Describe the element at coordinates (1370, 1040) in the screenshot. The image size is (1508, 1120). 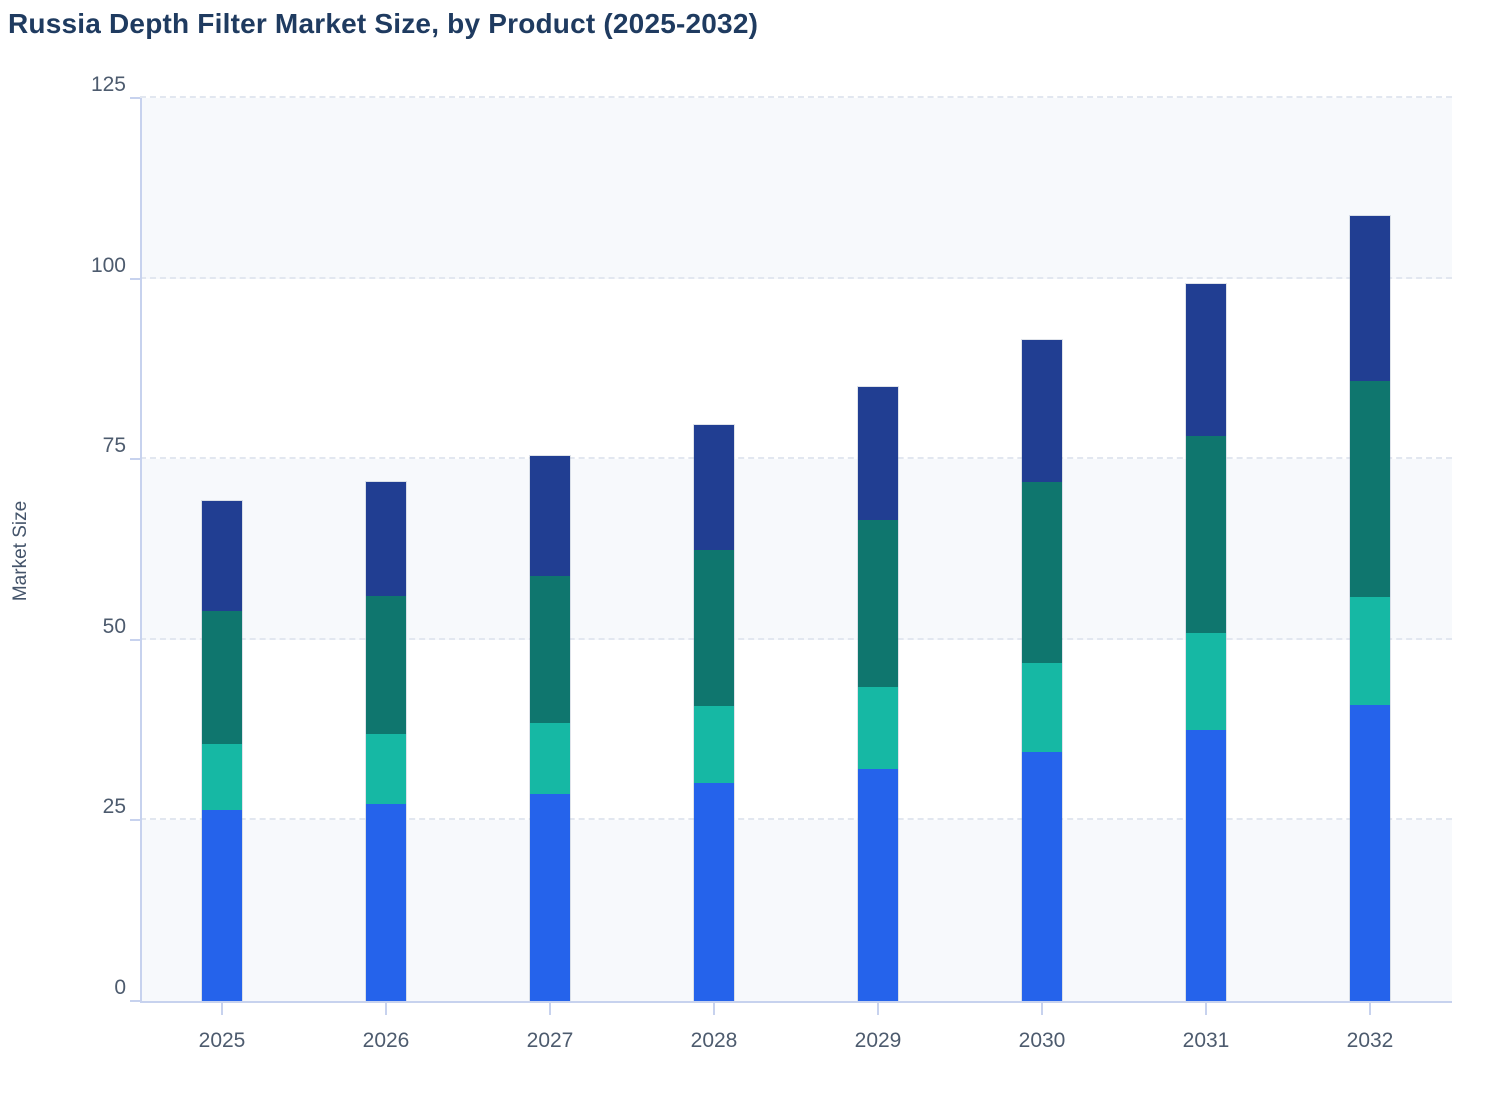
I see `x-tick-label-2032: 2032` at that location.